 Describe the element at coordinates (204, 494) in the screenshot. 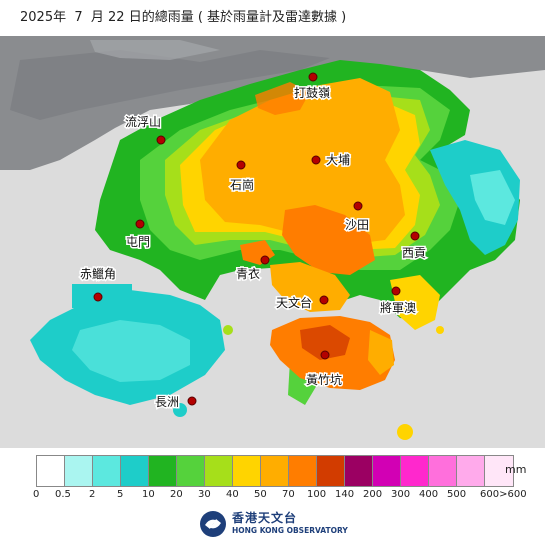

I see `legend-label: 30` at that location.